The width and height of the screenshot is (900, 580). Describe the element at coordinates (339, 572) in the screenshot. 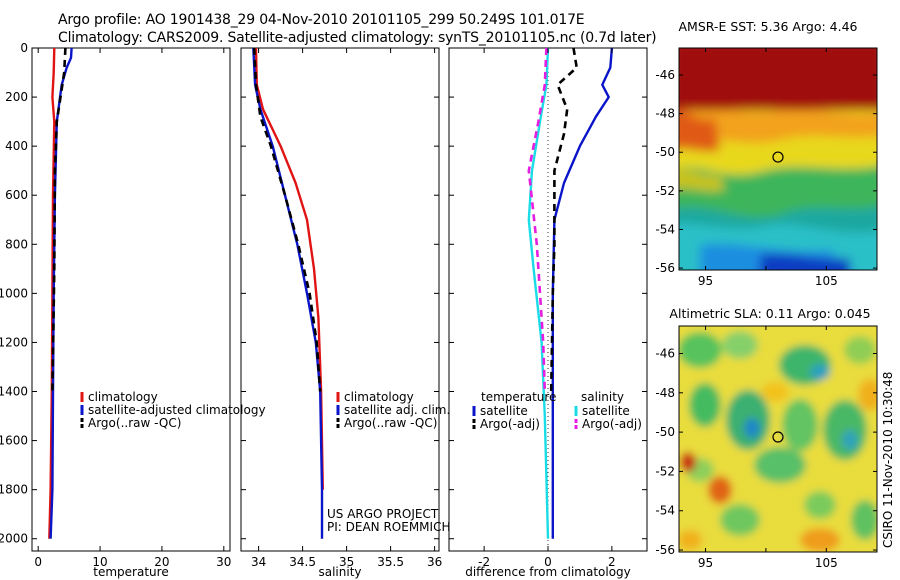

I see `x-axis-label: salinity` at that location.